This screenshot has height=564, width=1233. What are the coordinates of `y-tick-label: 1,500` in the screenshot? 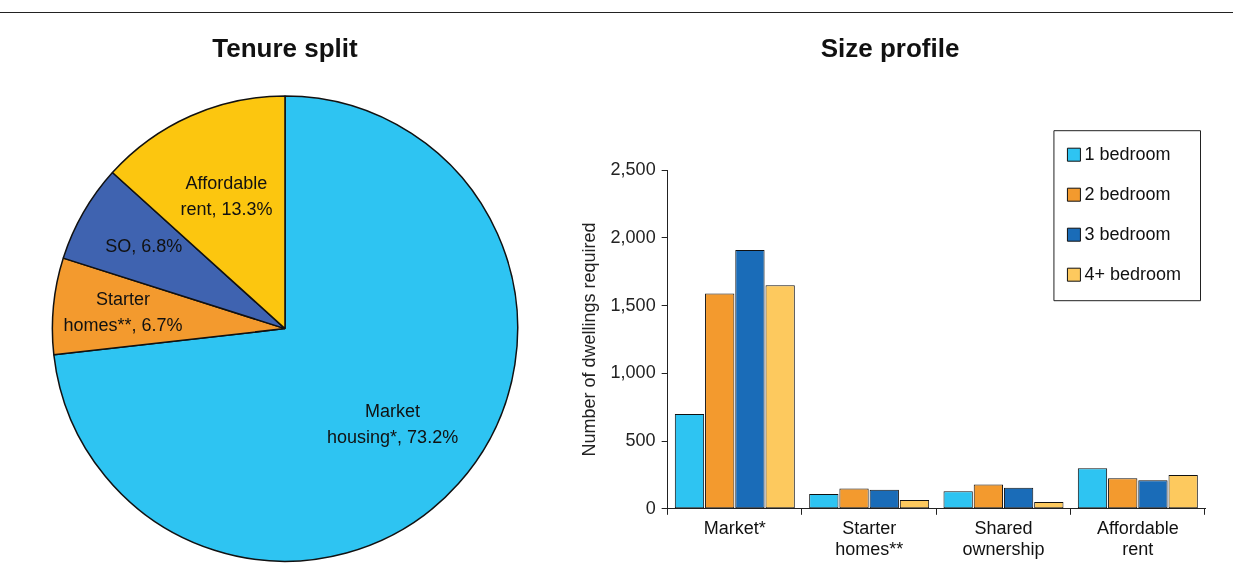 It's located at (633, 304).